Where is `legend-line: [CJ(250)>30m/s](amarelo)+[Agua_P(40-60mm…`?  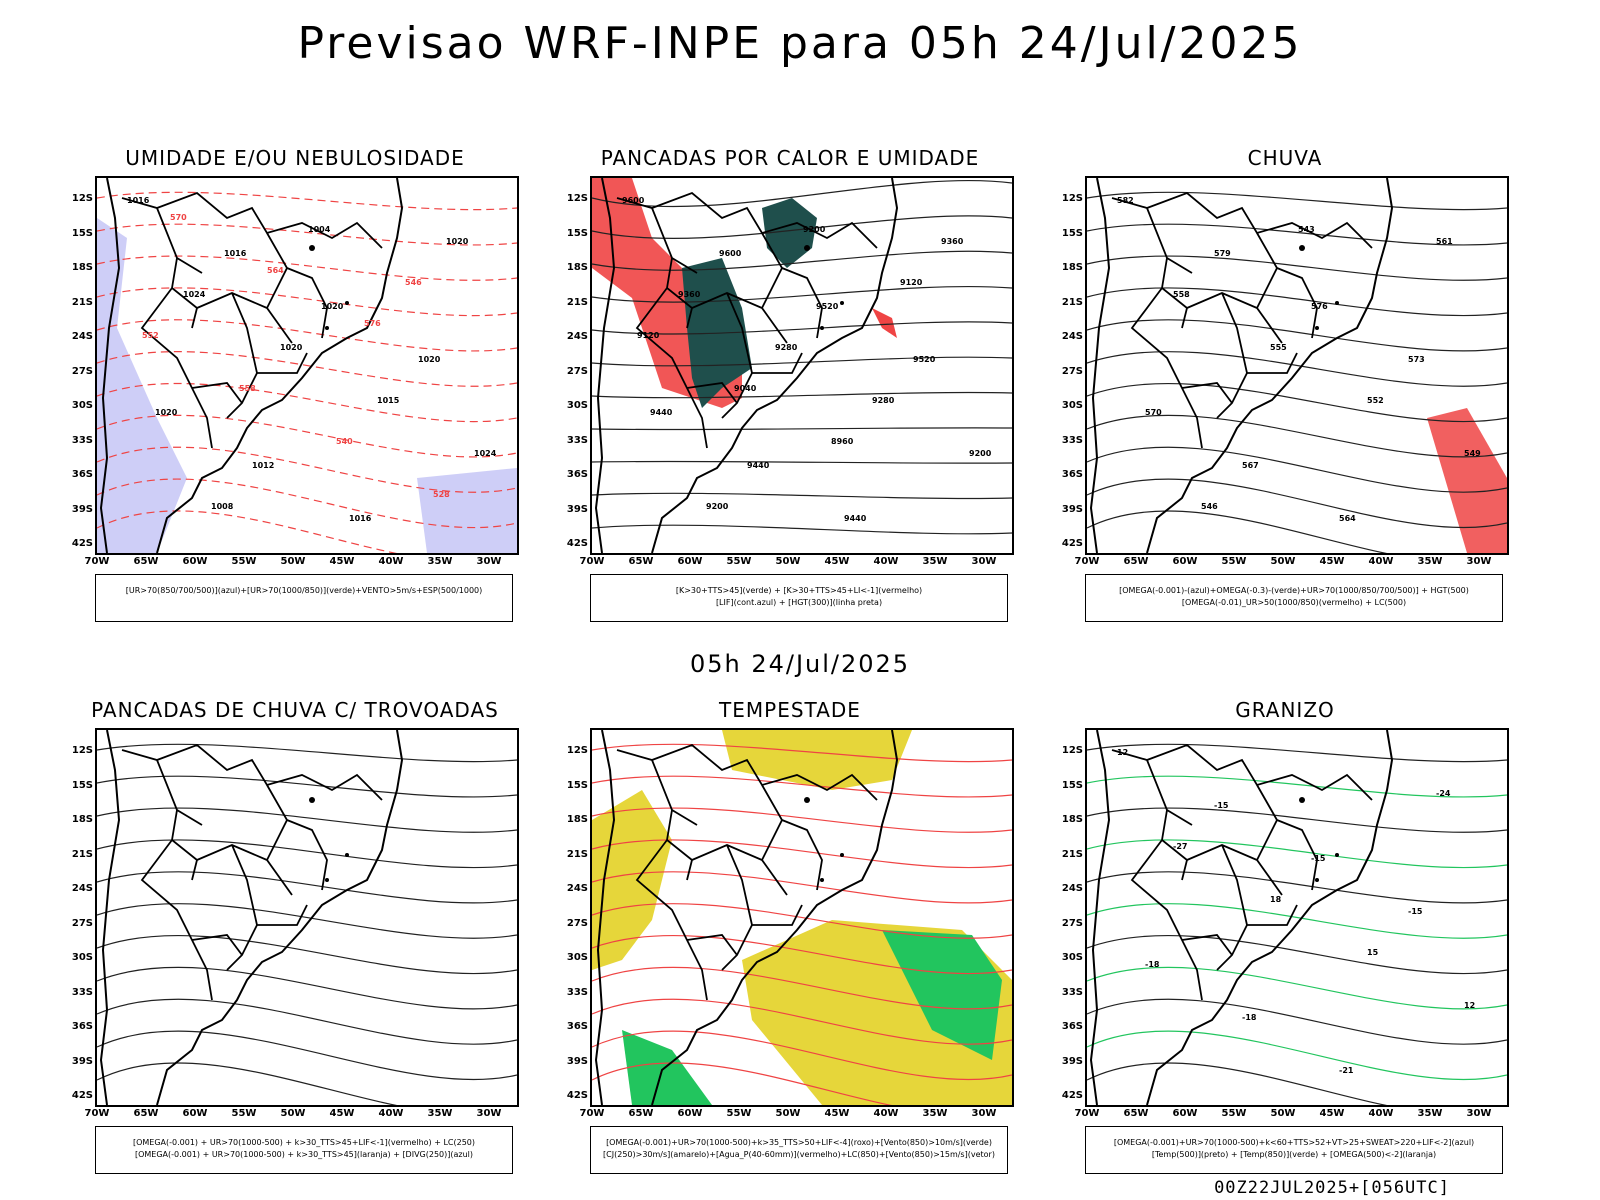 legend-line: [CJ(250)>30m/s](amarelo)+[Agua_P(40-60mm… is located at coordinates (799, 1154).